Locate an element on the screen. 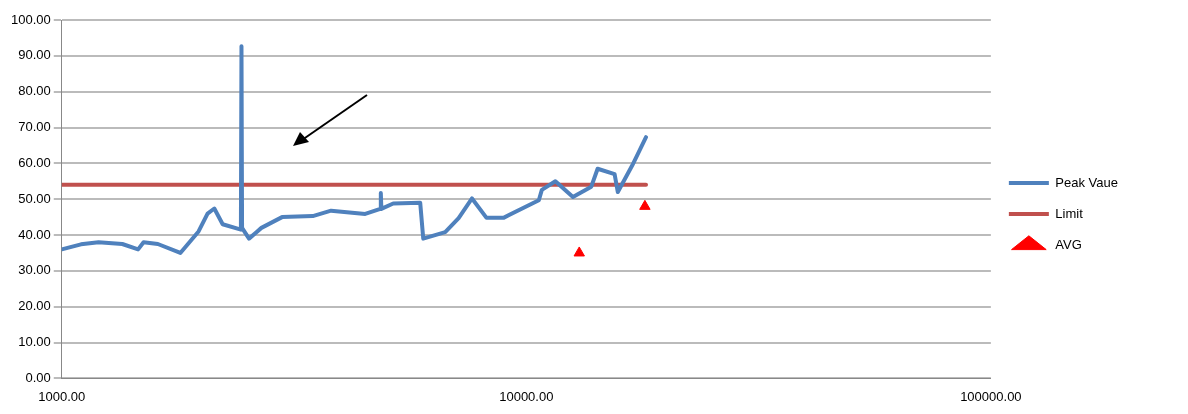  x-tick-label: 1000.00 is located at coordinates (62, 396).